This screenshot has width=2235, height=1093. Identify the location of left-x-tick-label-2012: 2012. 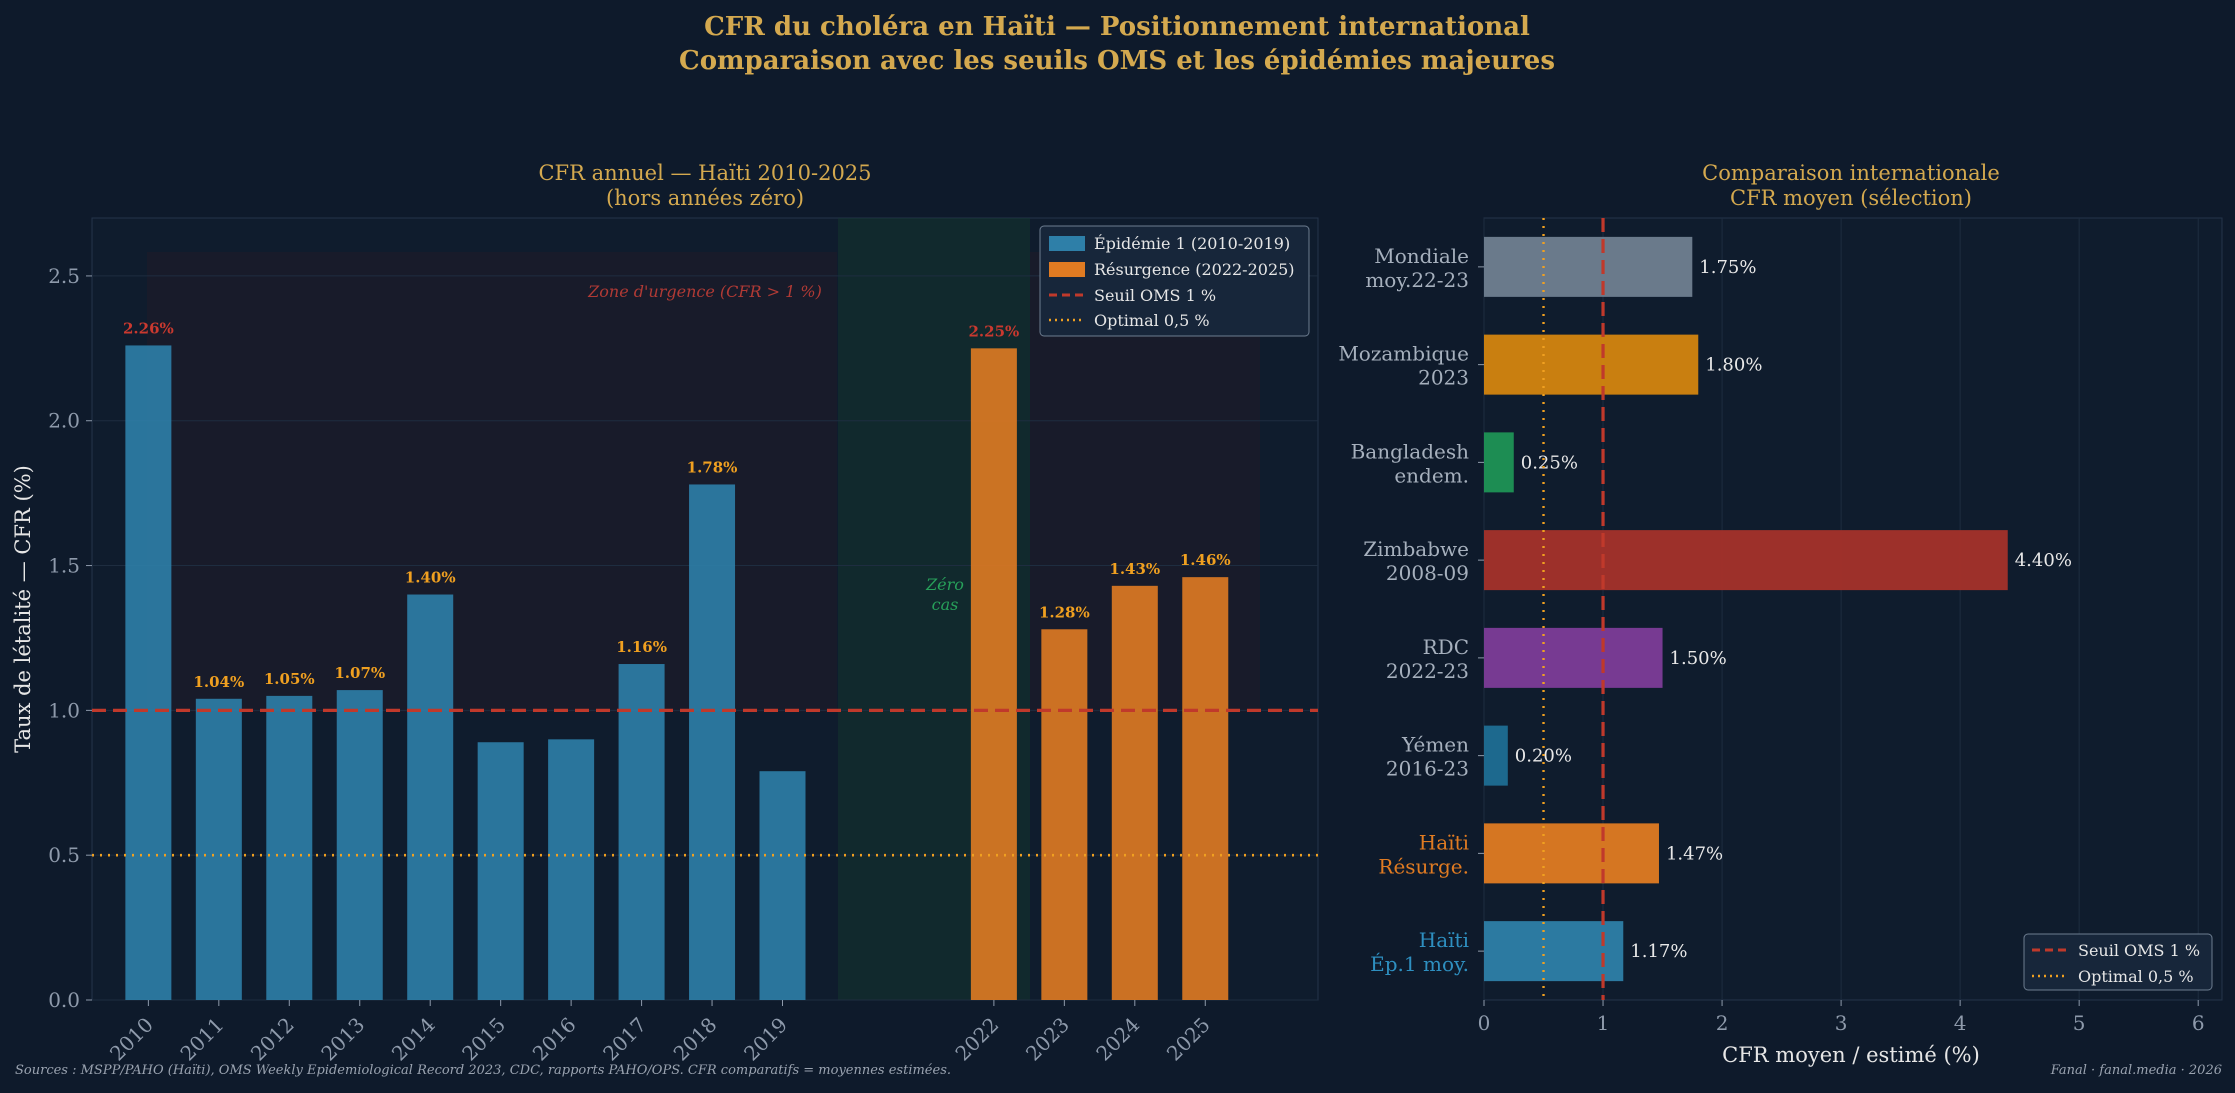
(272, 1039).